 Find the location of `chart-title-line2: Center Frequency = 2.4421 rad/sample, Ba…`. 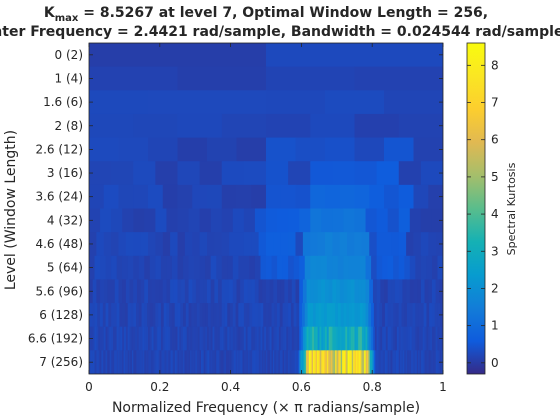

chart-title-line2: Center Frequency = 2.4421 rad/sample, Ba… is located at coordinates (280, 32).